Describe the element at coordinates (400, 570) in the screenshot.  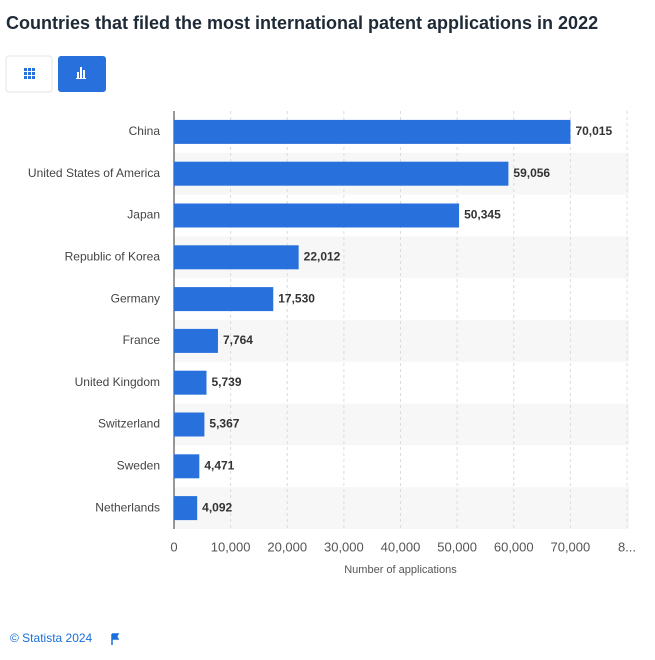
I see `x-axis-title: Number of applications` at that location.